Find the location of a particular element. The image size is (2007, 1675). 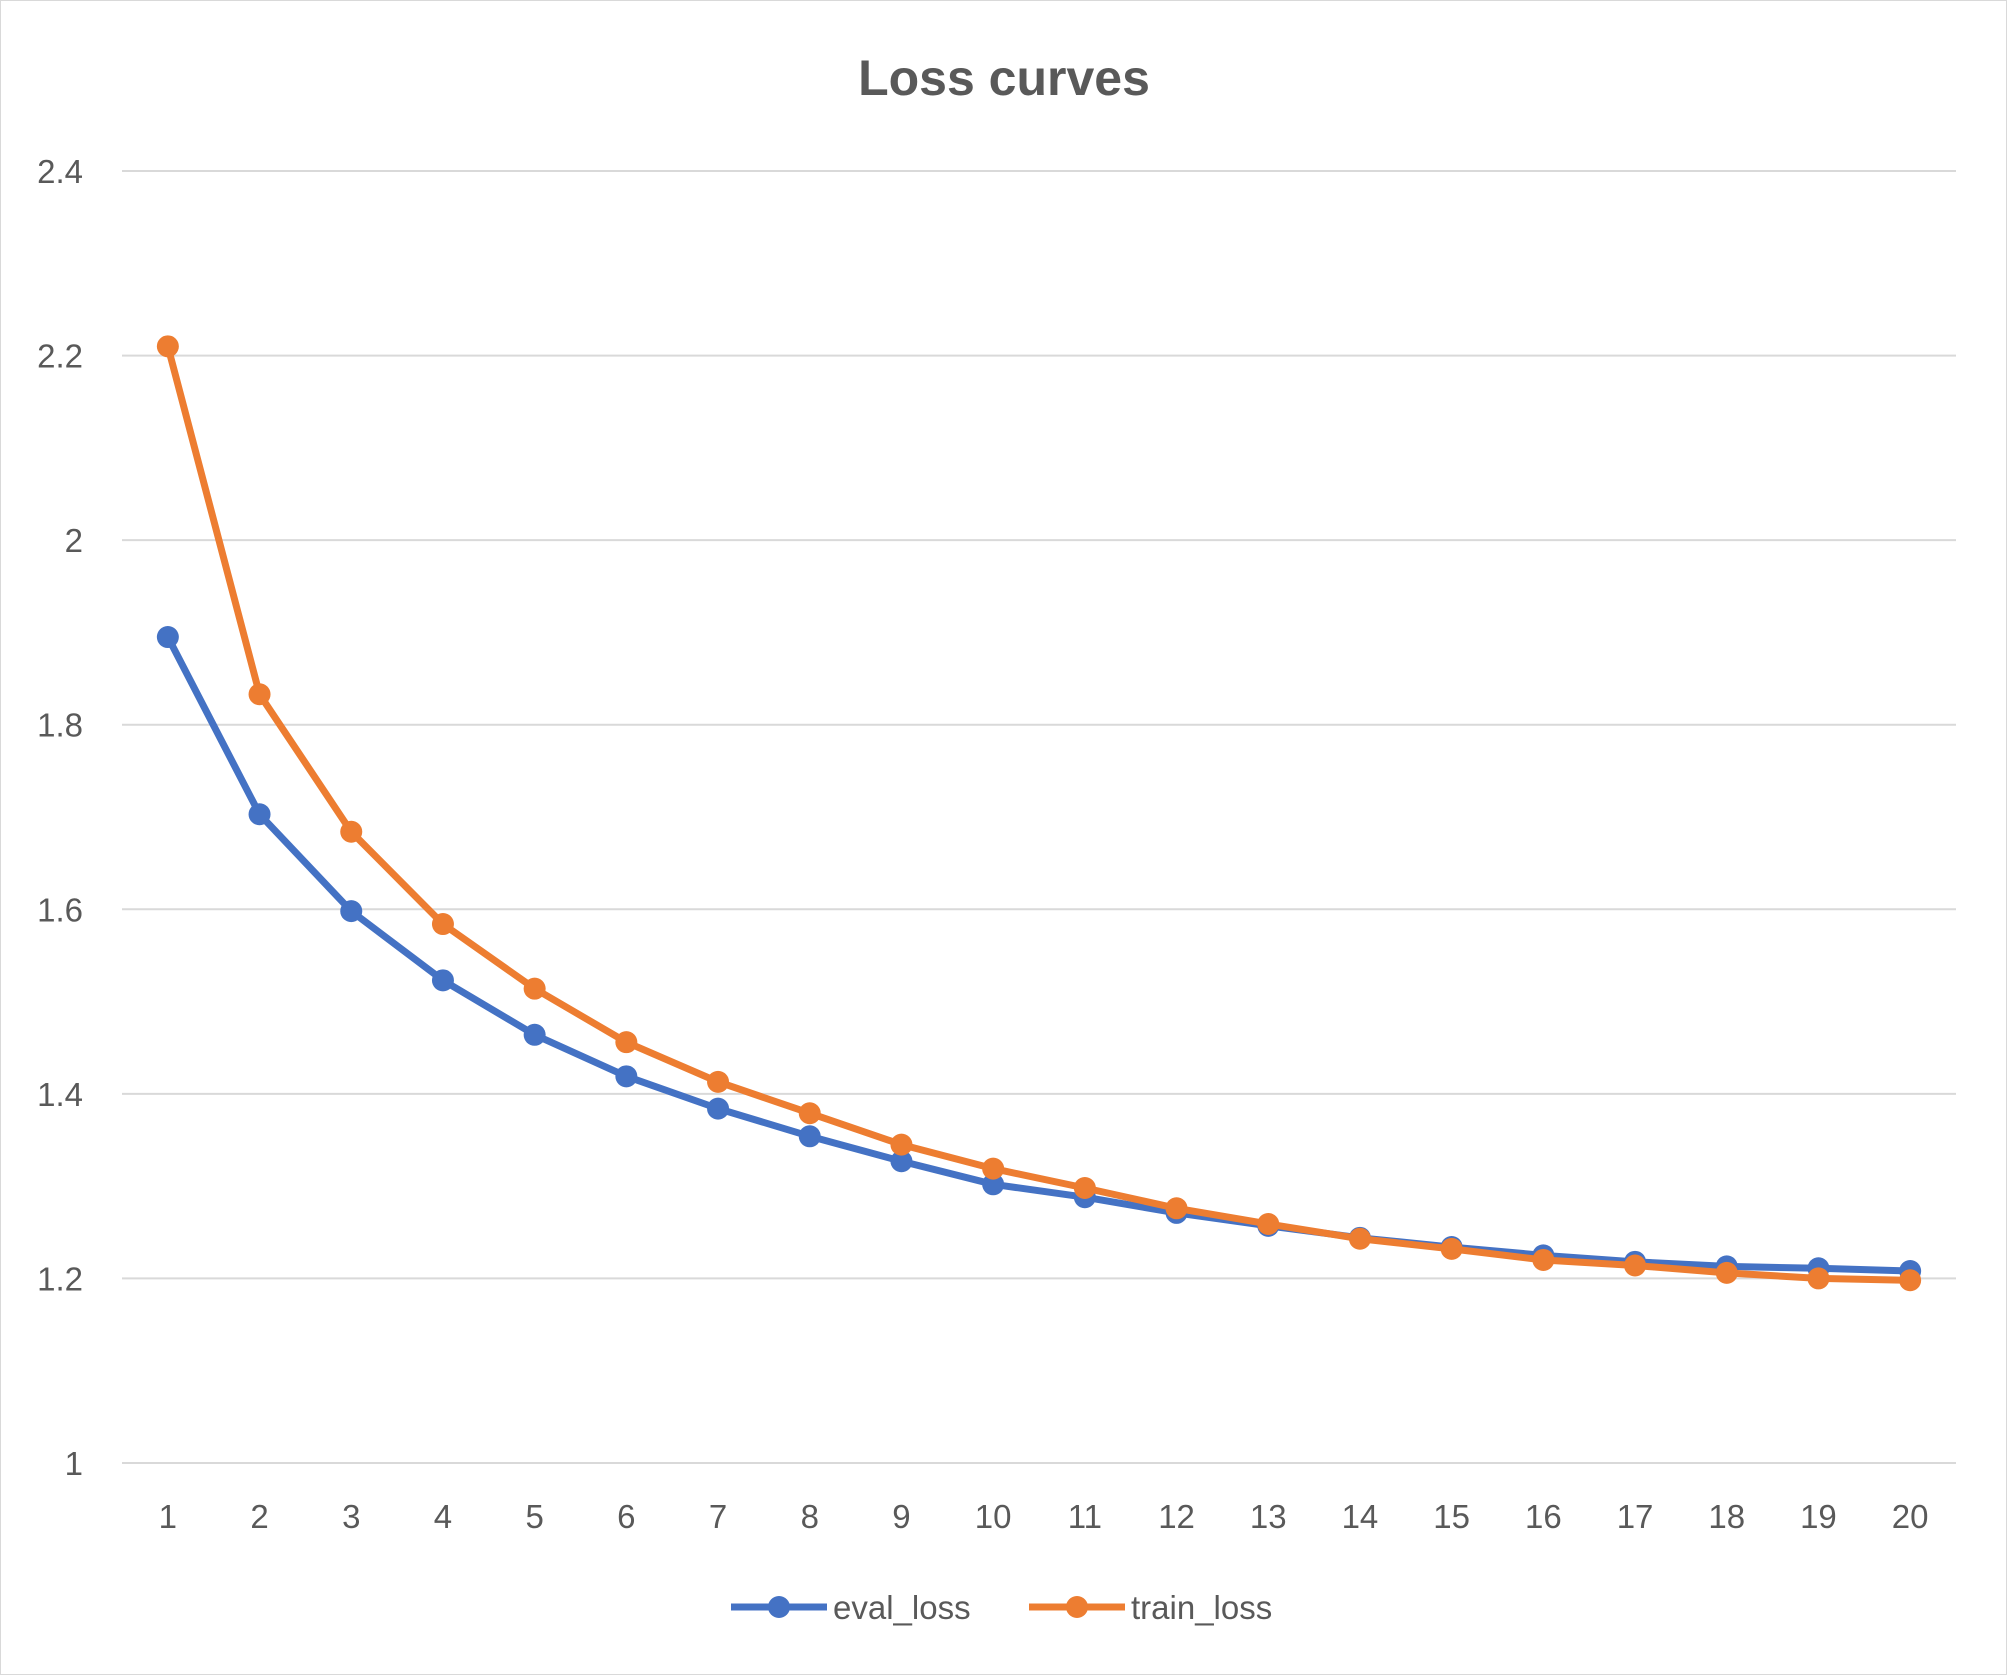

x-tick-label: 17 is located at coordinates (1635, 1516).